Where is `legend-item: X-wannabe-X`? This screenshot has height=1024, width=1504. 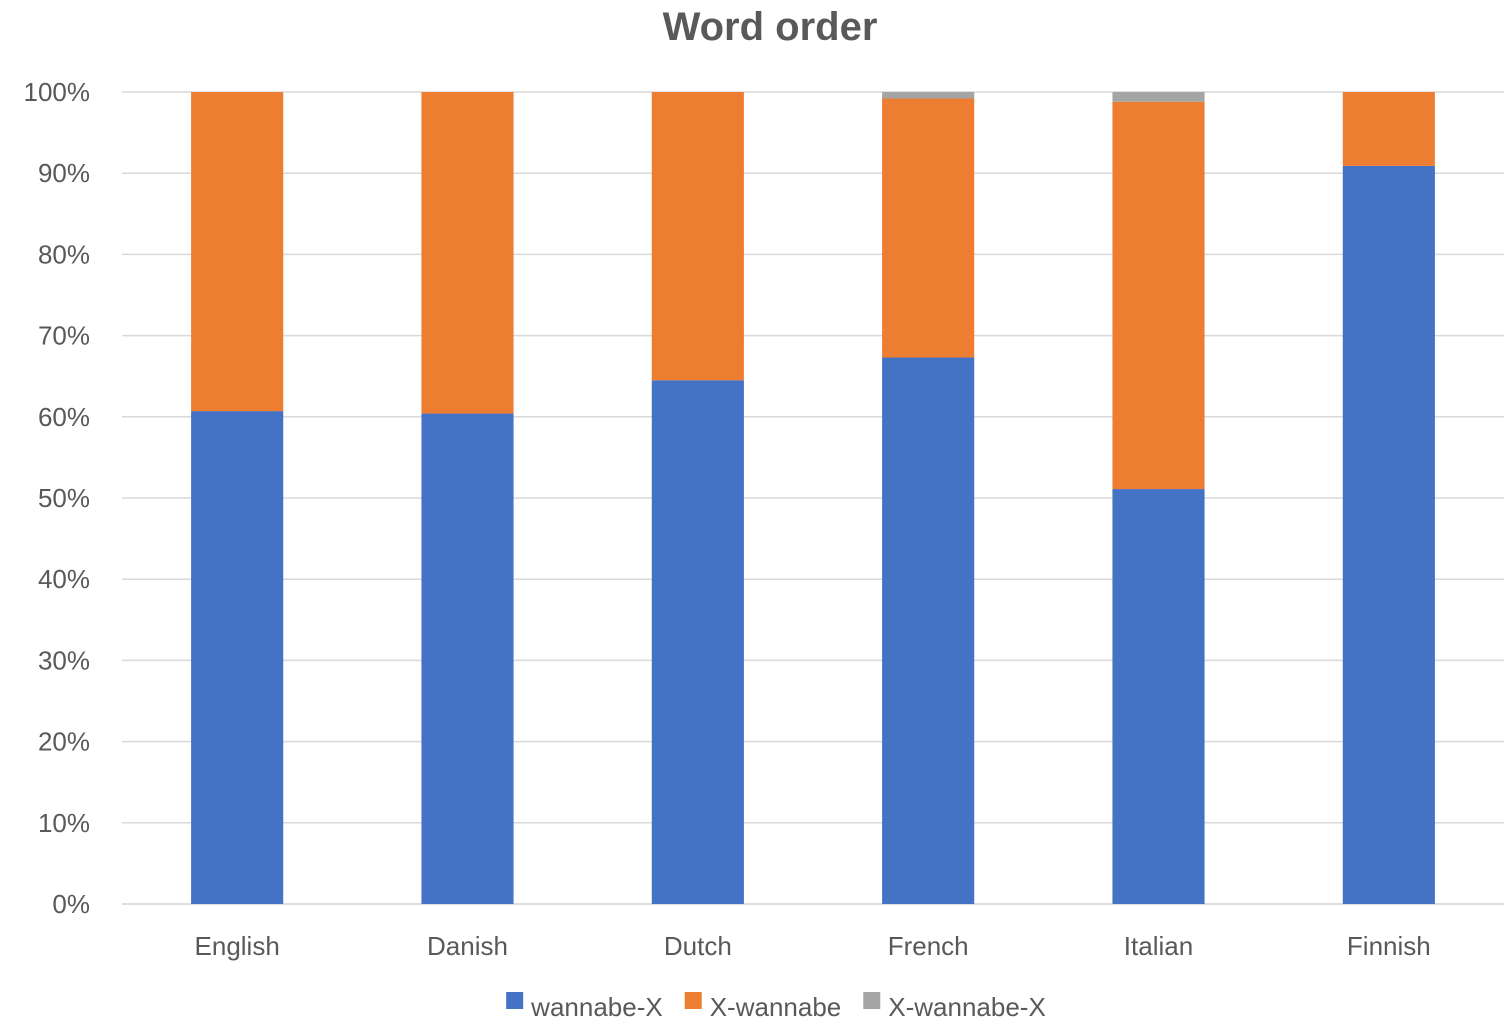 legend-item: X-wannabe-X is located at coordinates (954, 1007).